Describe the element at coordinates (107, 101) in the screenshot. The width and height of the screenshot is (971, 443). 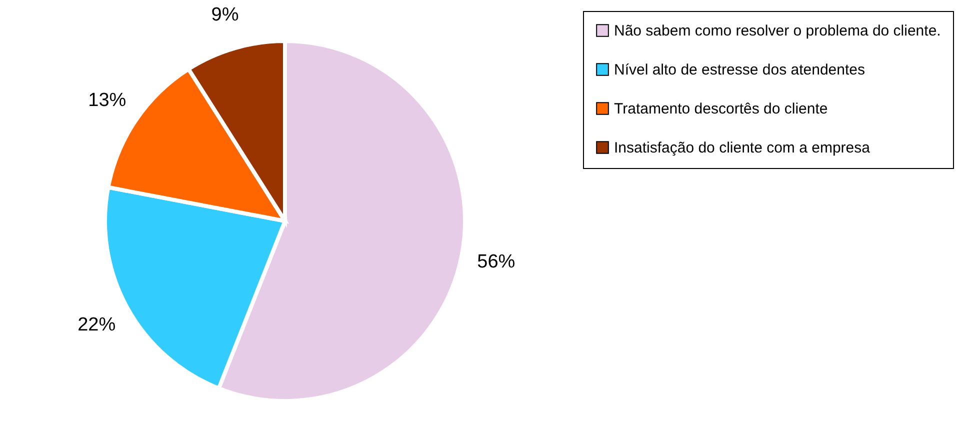
I see `data-label: 13%` at that location.